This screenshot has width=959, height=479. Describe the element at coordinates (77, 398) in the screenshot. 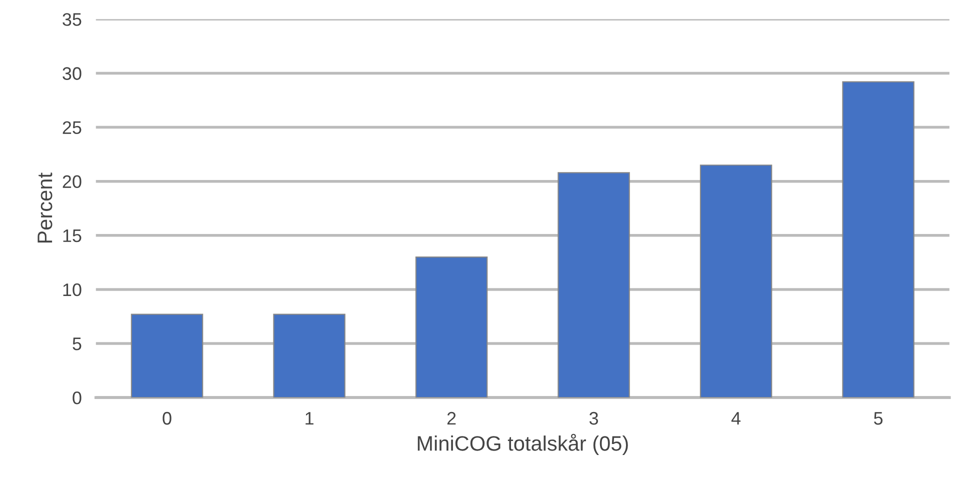

I see `y-tick-label: 0` at that location.